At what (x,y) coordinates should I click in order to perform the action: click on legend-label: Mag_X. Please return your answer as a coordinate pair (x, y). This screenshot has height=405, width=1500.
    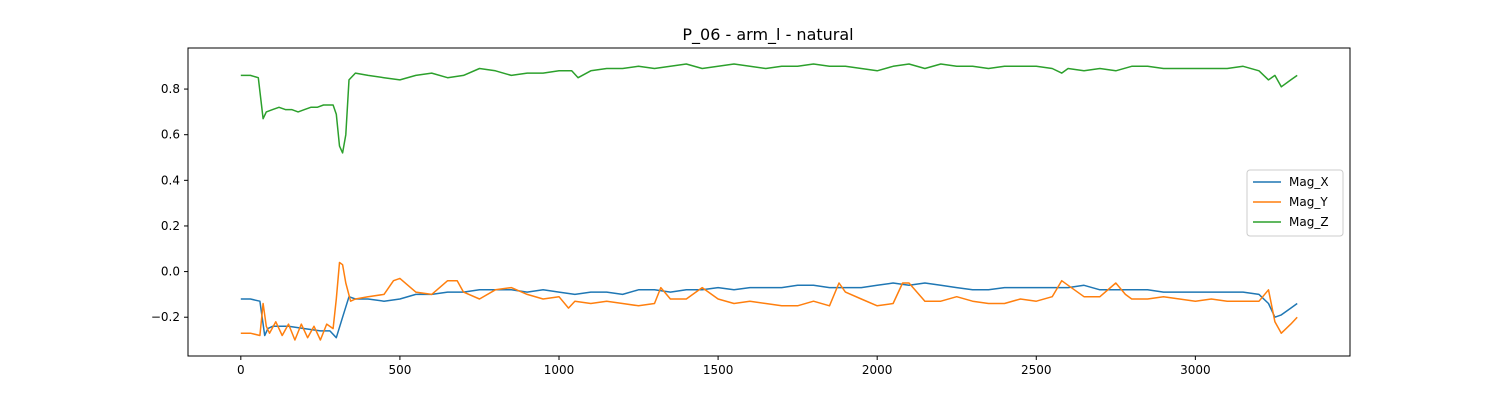
    Looking at the image, I should click on (1309, 182).